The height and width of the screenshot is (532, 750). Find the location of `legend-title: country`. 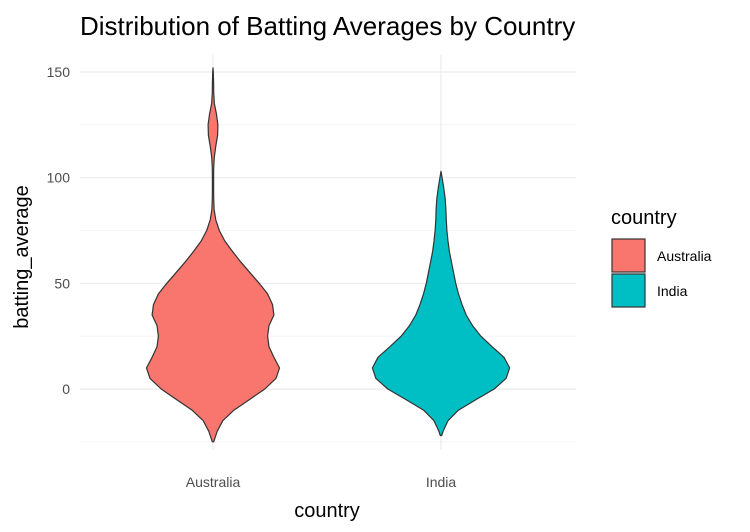

legend-title: country is located at coordinates (644, 218).